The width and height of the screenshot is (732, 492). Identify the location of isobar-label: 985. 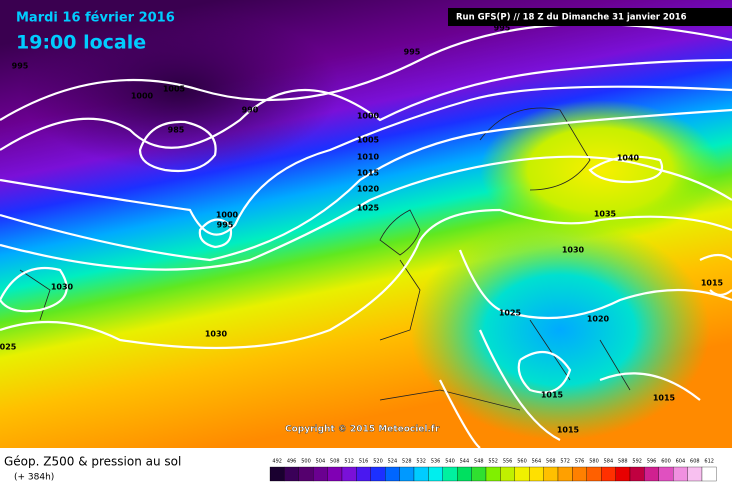
(176, 130).